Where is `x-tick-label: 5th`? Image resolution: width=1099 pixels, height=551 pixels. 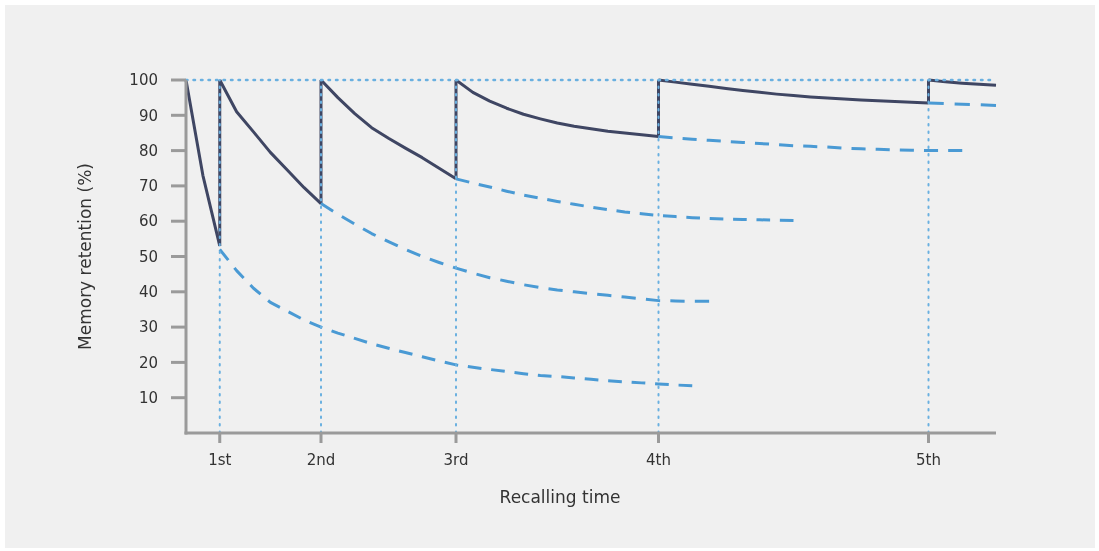
x-tick-label: 5th is located at coordinates (928, 460).